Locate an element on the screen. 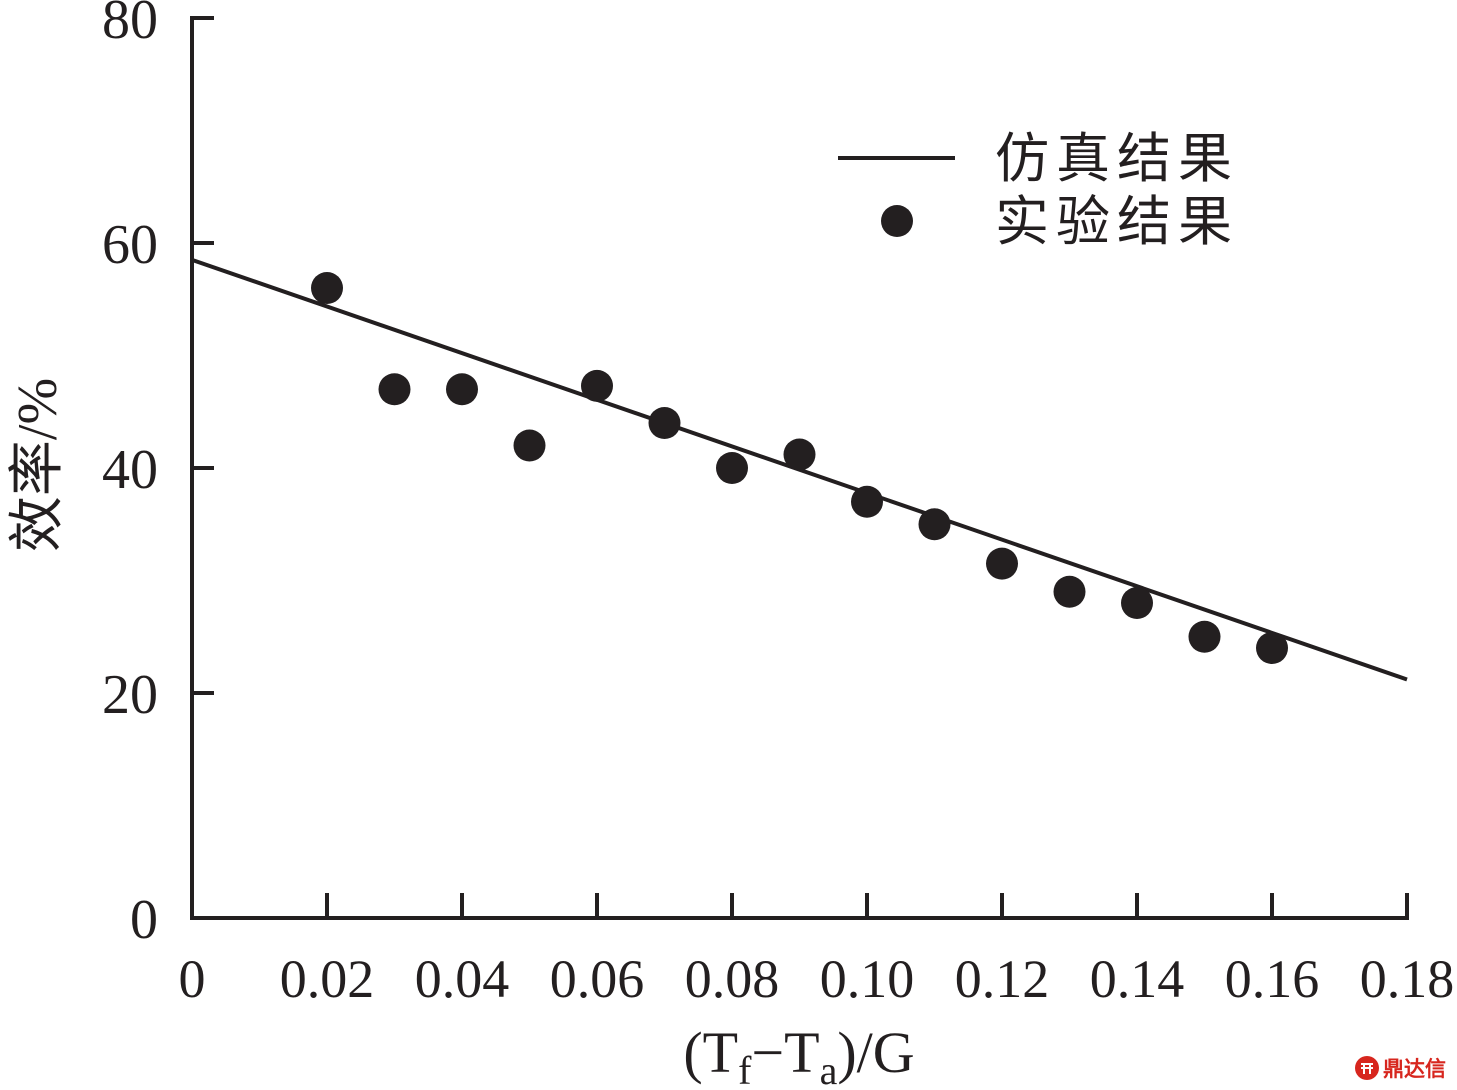 This screenshot has height=1090, width=1457. x-tick-label: 0.12 is located at coordinates (1002, 979).